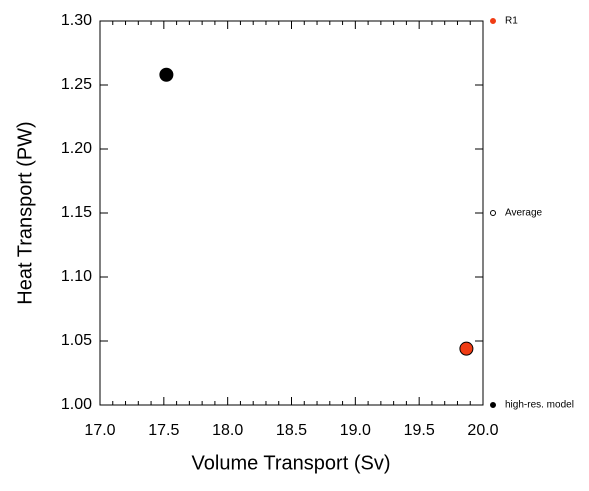 Image resolution: width=589 pixels, height=491 pixels. Describe the element at coordinates (25, 212) in the screenshot. I see `y-axis-label: Heat Transport (PW)` at that location.